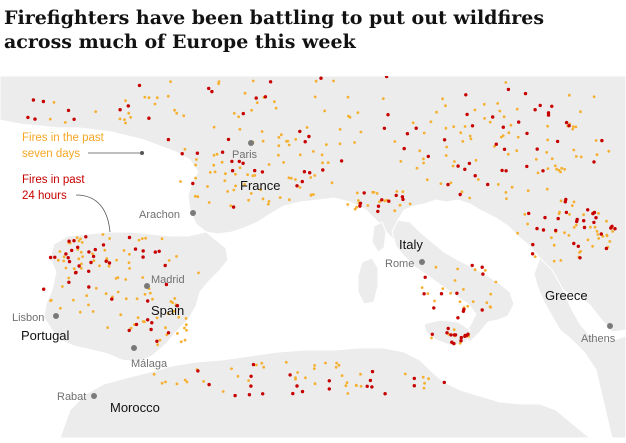  I want to click on country-label-spain: Spain, so click(167, 310).